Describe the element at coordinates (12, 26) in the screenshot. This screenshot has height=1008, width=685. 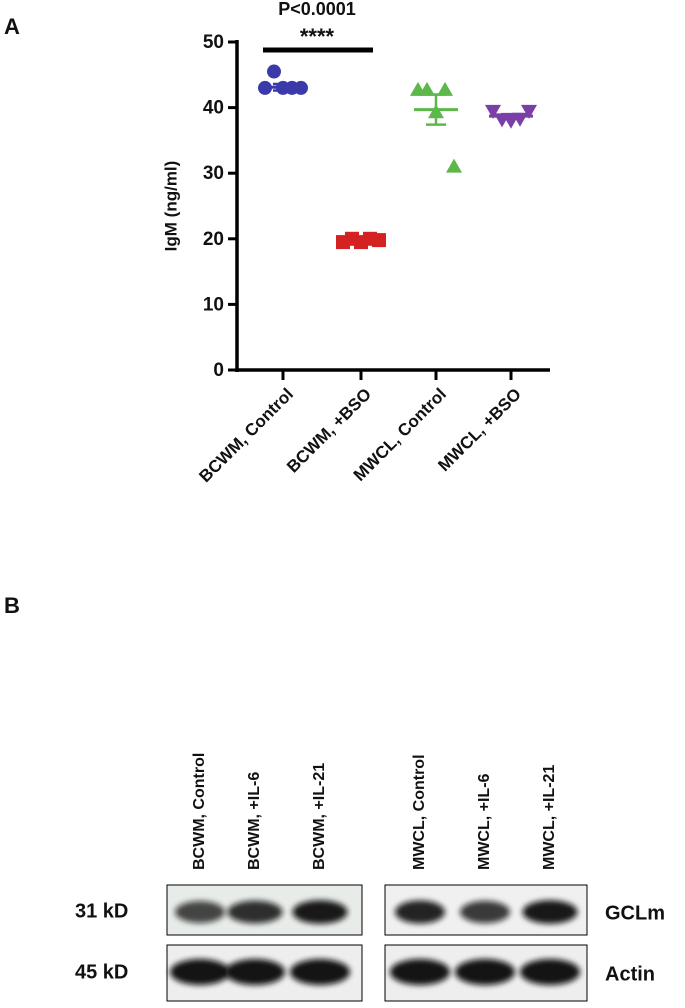
I see `panel-label: A` at that location.